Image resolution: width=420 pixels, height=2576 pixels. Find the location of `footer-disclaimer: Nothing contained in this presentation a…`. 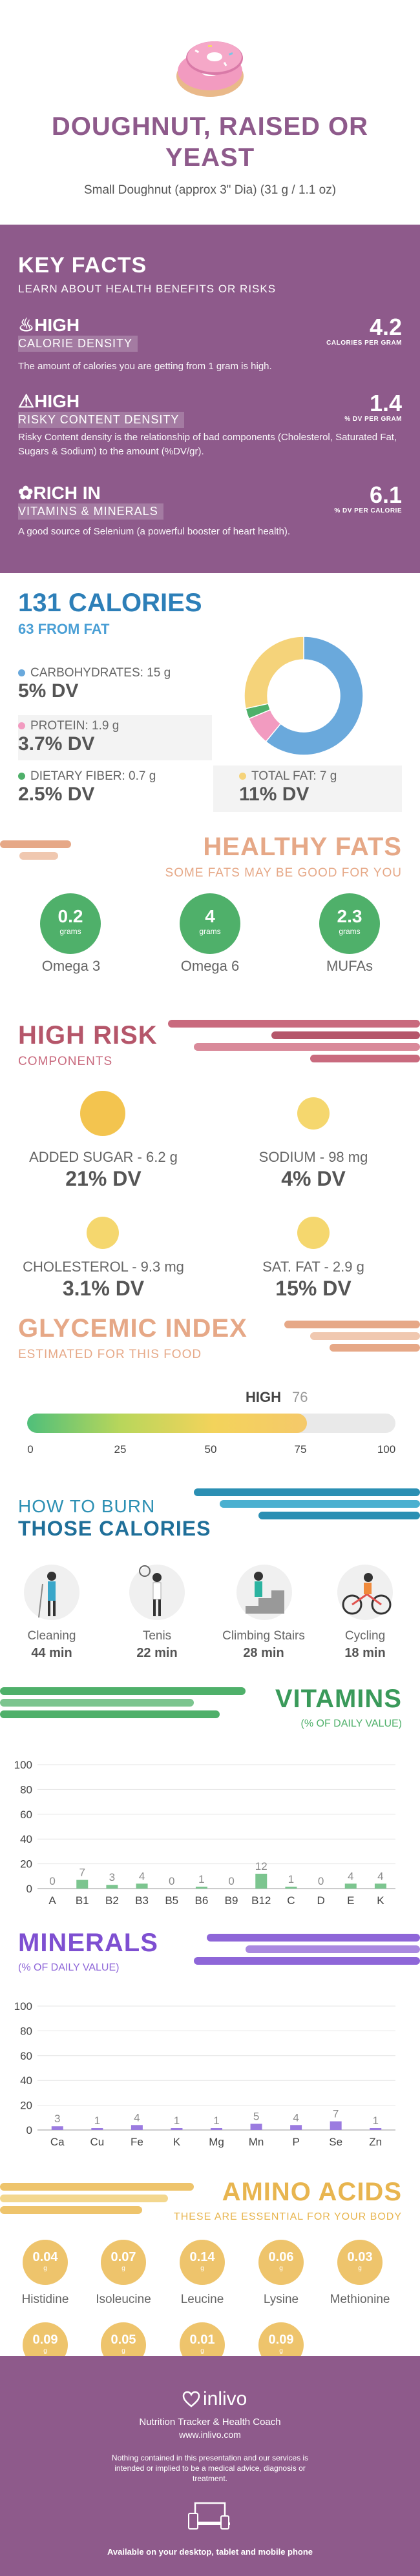

footer-disclaimer: Nothing contained in this presentation a… is located at coordinates (210, 2468).